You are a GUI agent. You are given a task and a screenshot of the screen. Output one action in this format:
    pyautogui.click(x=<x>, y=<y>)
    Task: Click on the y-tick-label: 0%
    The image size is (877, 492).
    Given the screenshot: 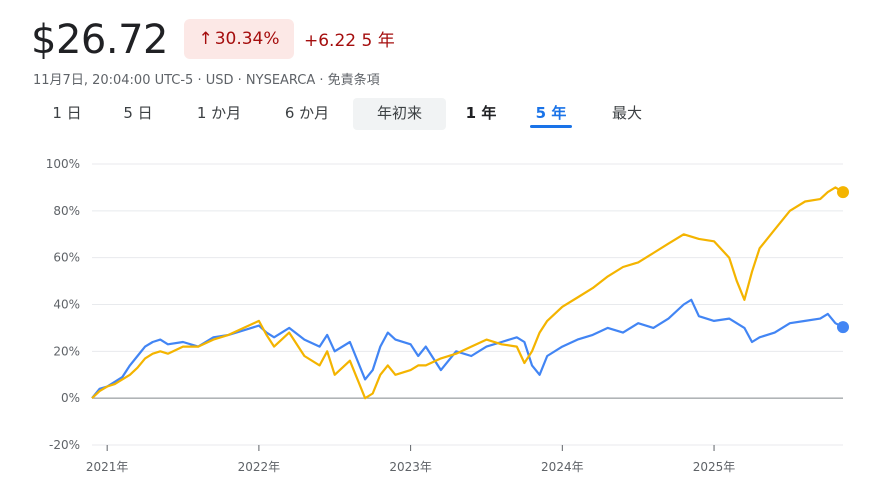 What is the action you would take?
    pyautogui.click(x=70, y=398)
    